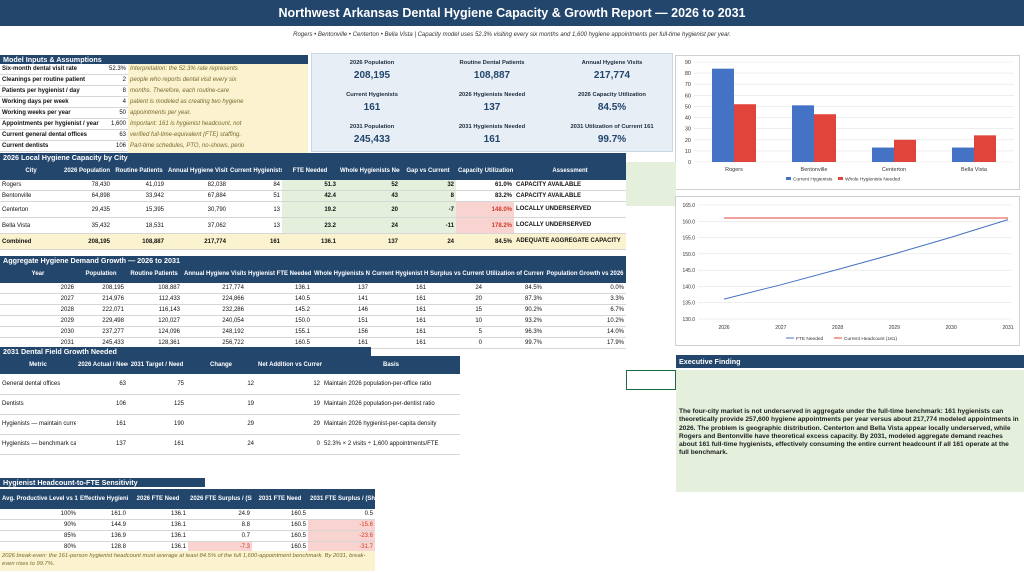 The width and height of the screenshot is (1024, 573). What do you see at coordinates (197, 196) in the screenshot?
I see `table-cell: 67,884` at bounding box center [197, 196].